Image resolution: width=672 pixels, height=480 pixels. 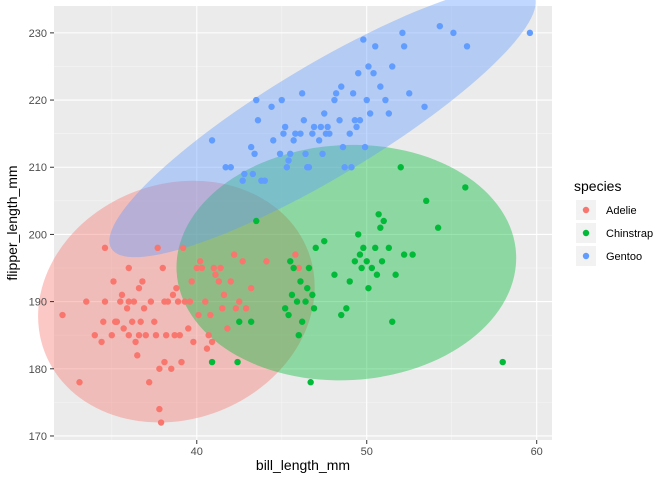 I want to click on x-axis: 40 50 60, so click(x=367, y=449).